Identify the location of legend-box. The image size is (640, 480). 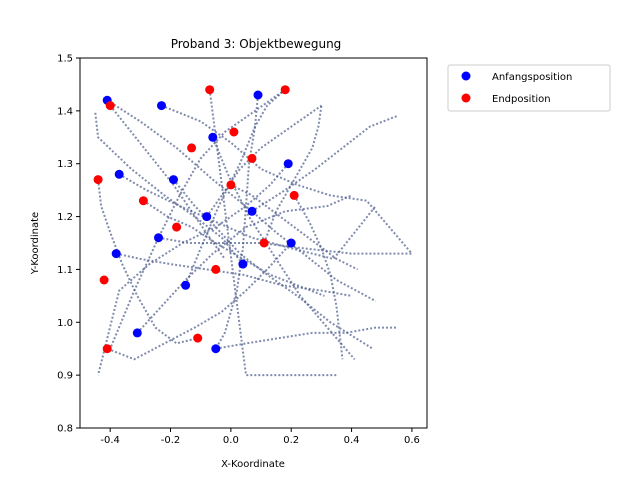
(529, 88).